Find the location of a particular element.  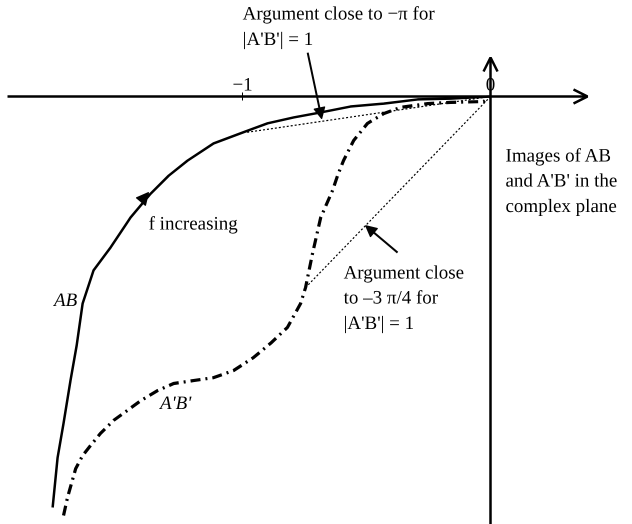

annotation: Argument close to –3 π/4 for |A'B'| = 1 is located at coordinates (404, 298).